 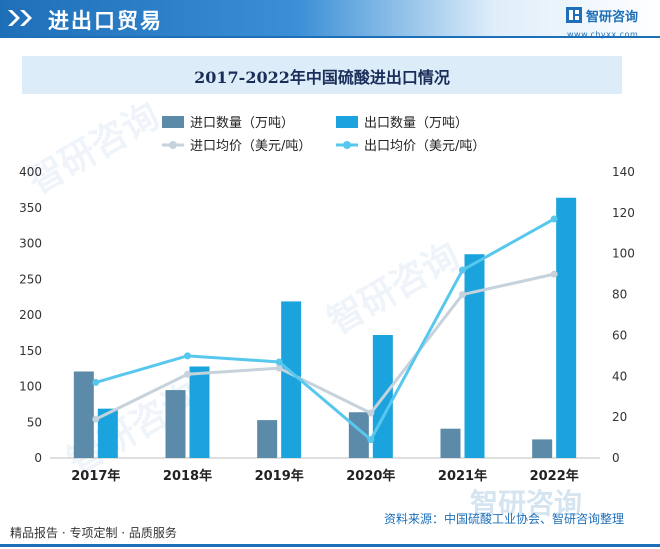 I want to click on header-divider, so click(x=330, y=37).